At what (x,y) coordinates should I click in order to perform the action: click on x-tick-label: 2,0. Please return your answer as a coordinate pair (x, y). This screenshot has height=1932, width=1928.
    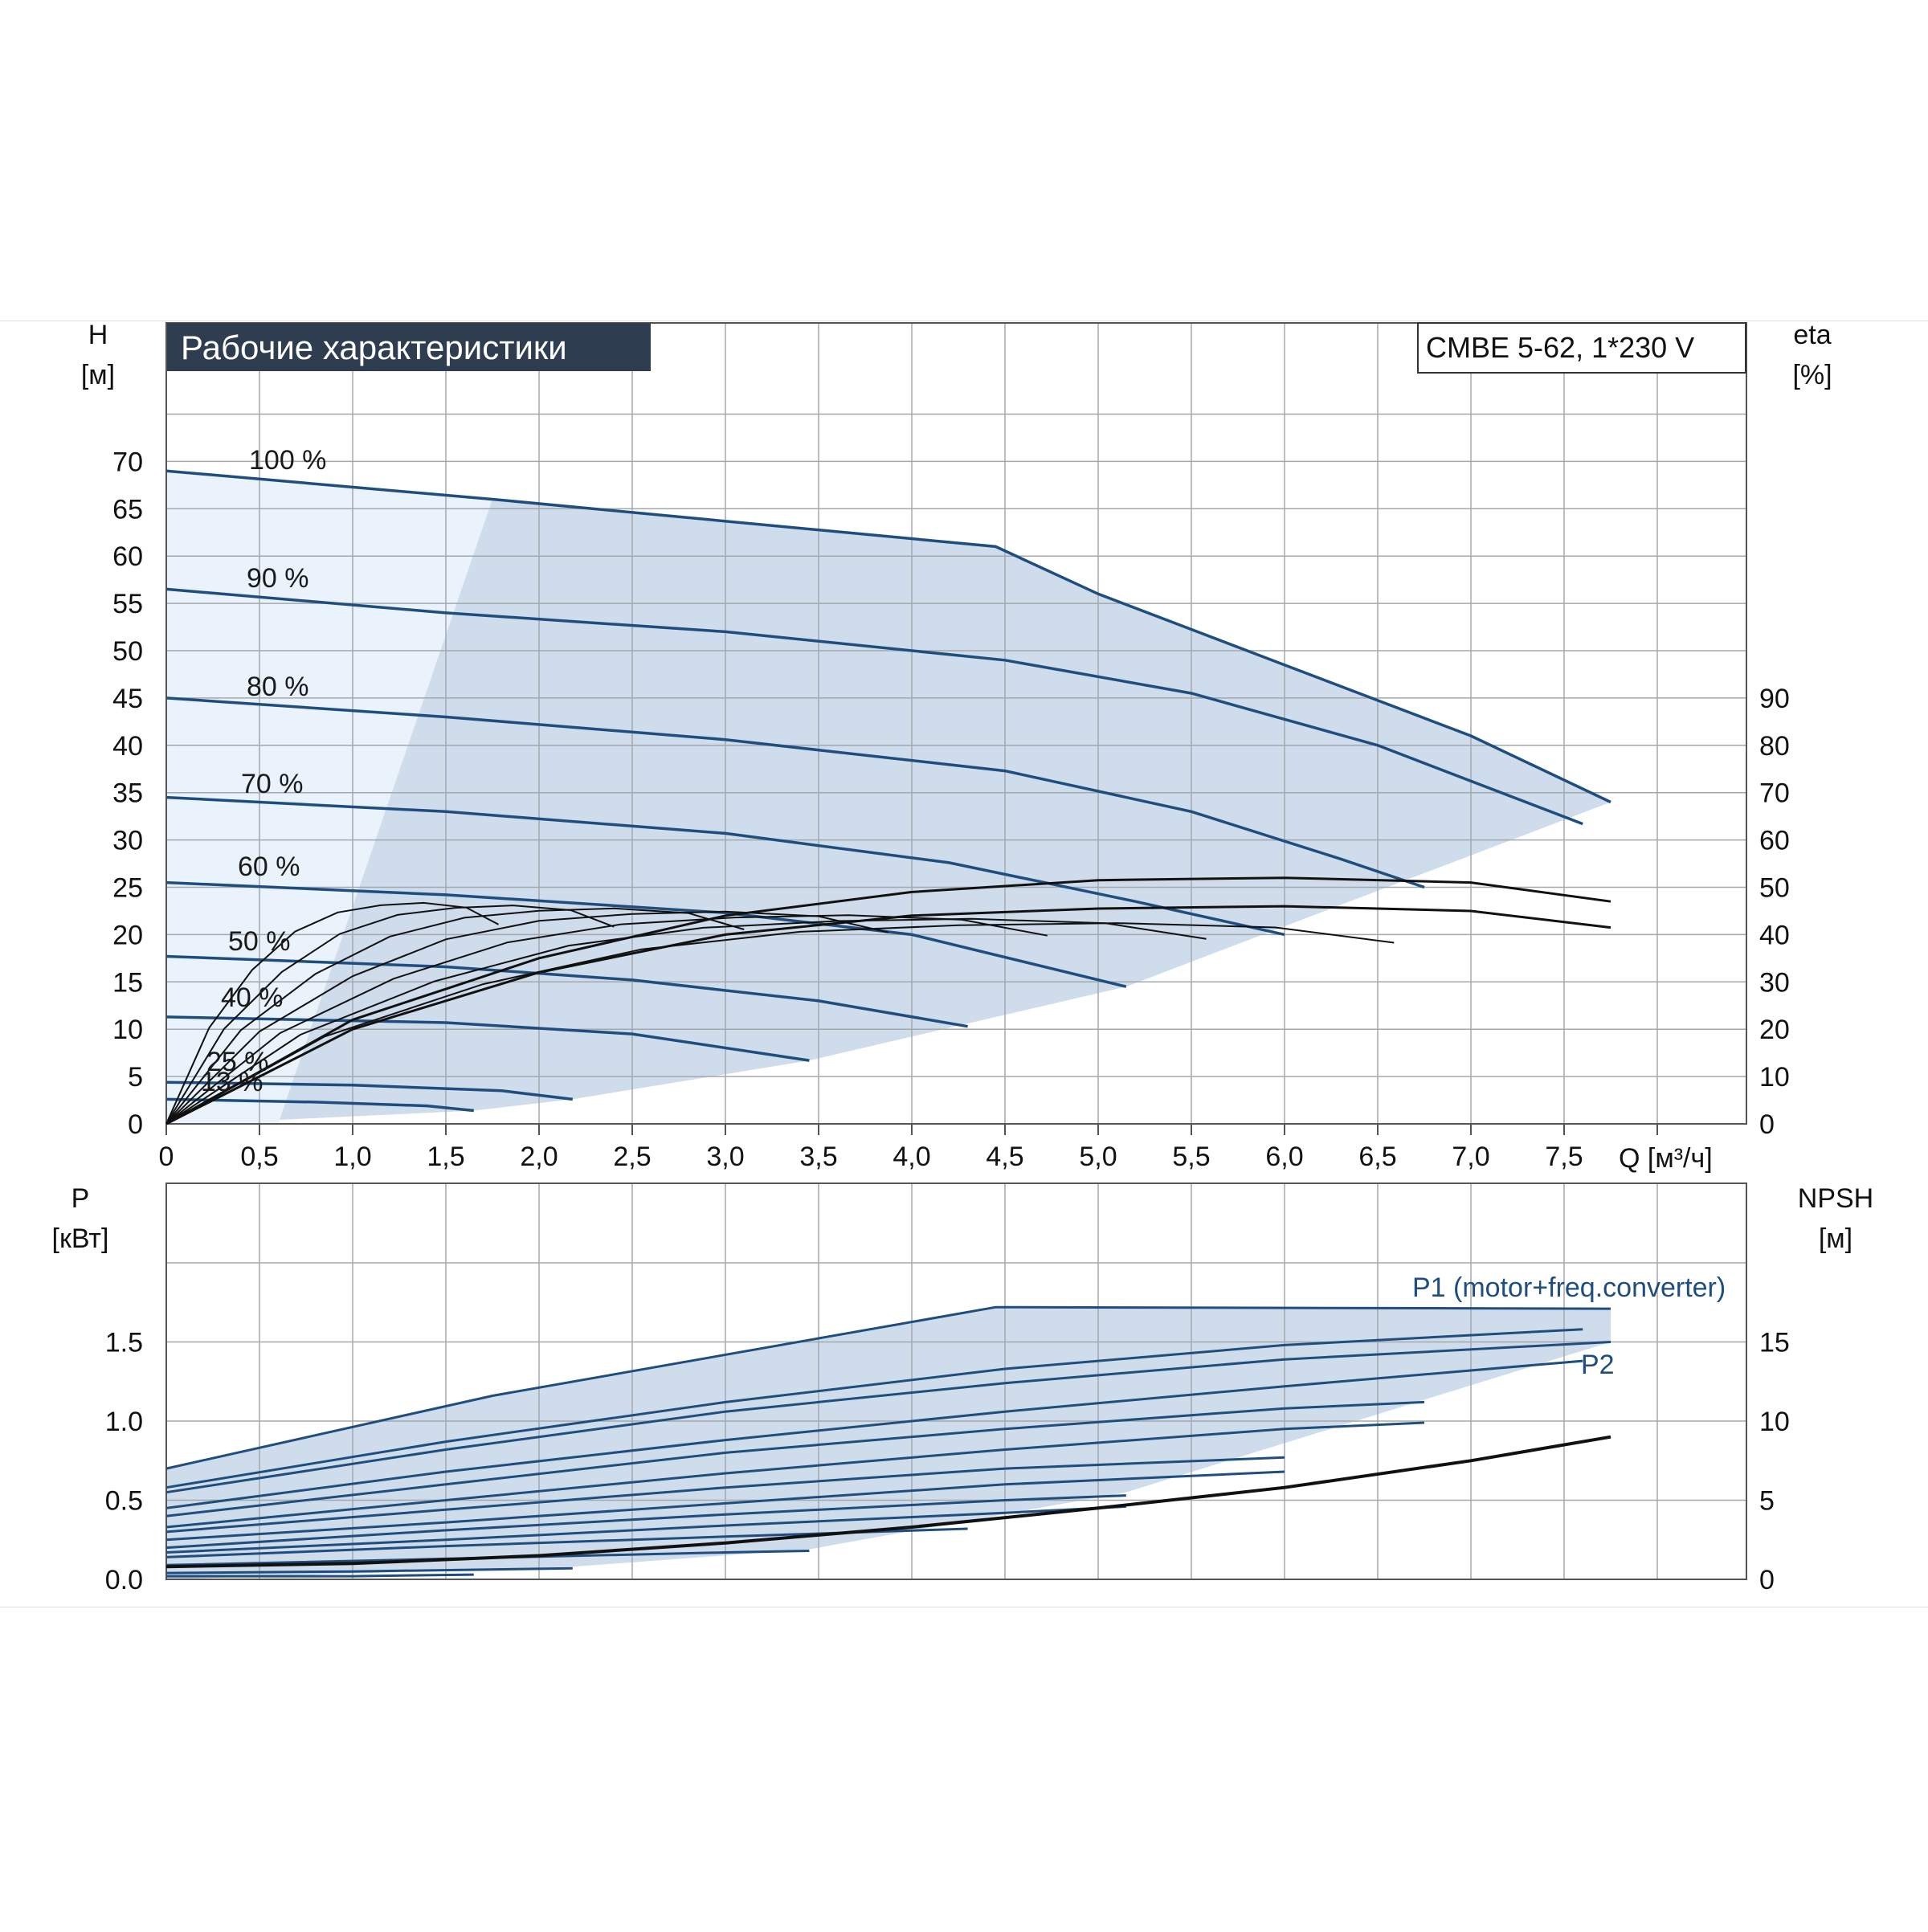
    Looking at the image, I should click on (539, 1157).